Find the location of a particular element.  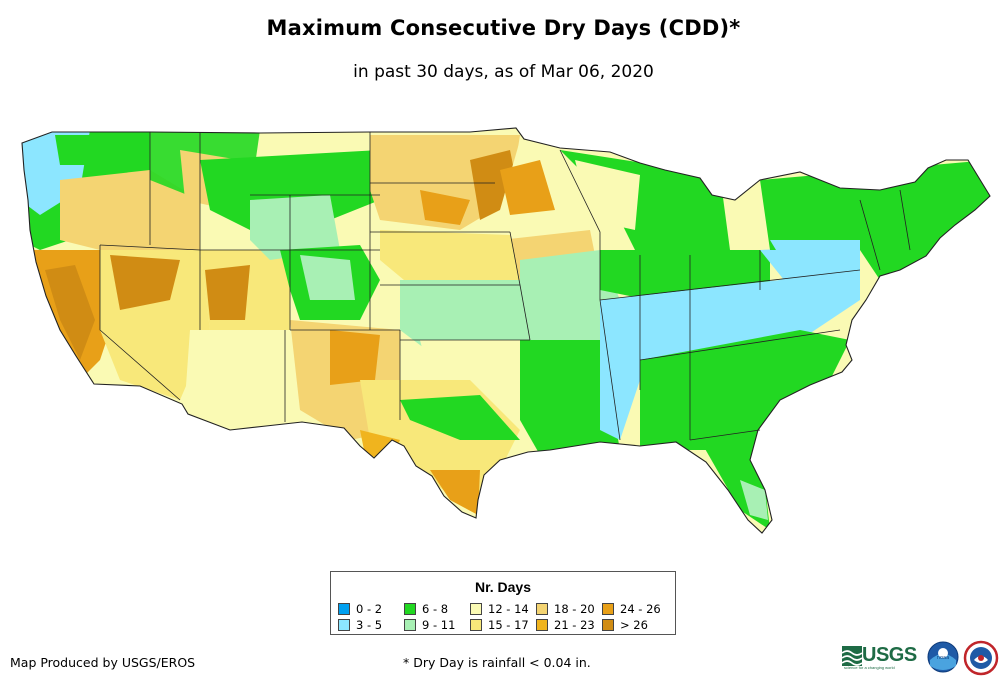

legend-item: 24 - 26 is located at coordinates (635, 609).